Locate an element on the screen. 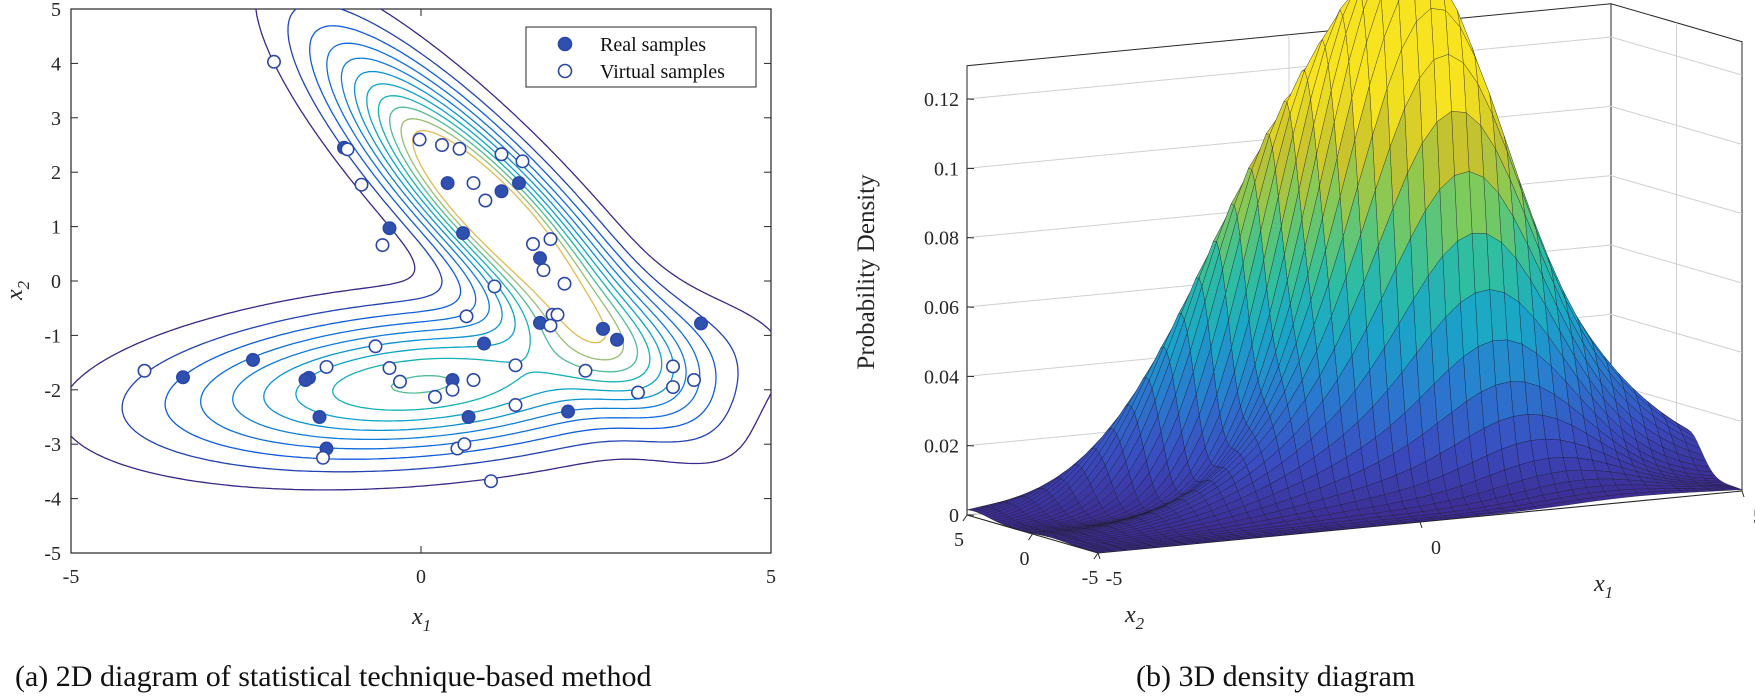  x-tick-label: -5 is located at coordinates (71, 577).